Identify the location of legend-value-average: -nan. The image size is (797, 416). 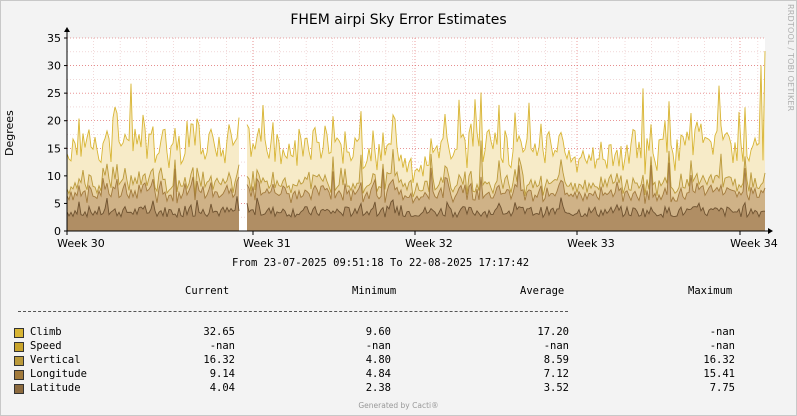
(556, 346).